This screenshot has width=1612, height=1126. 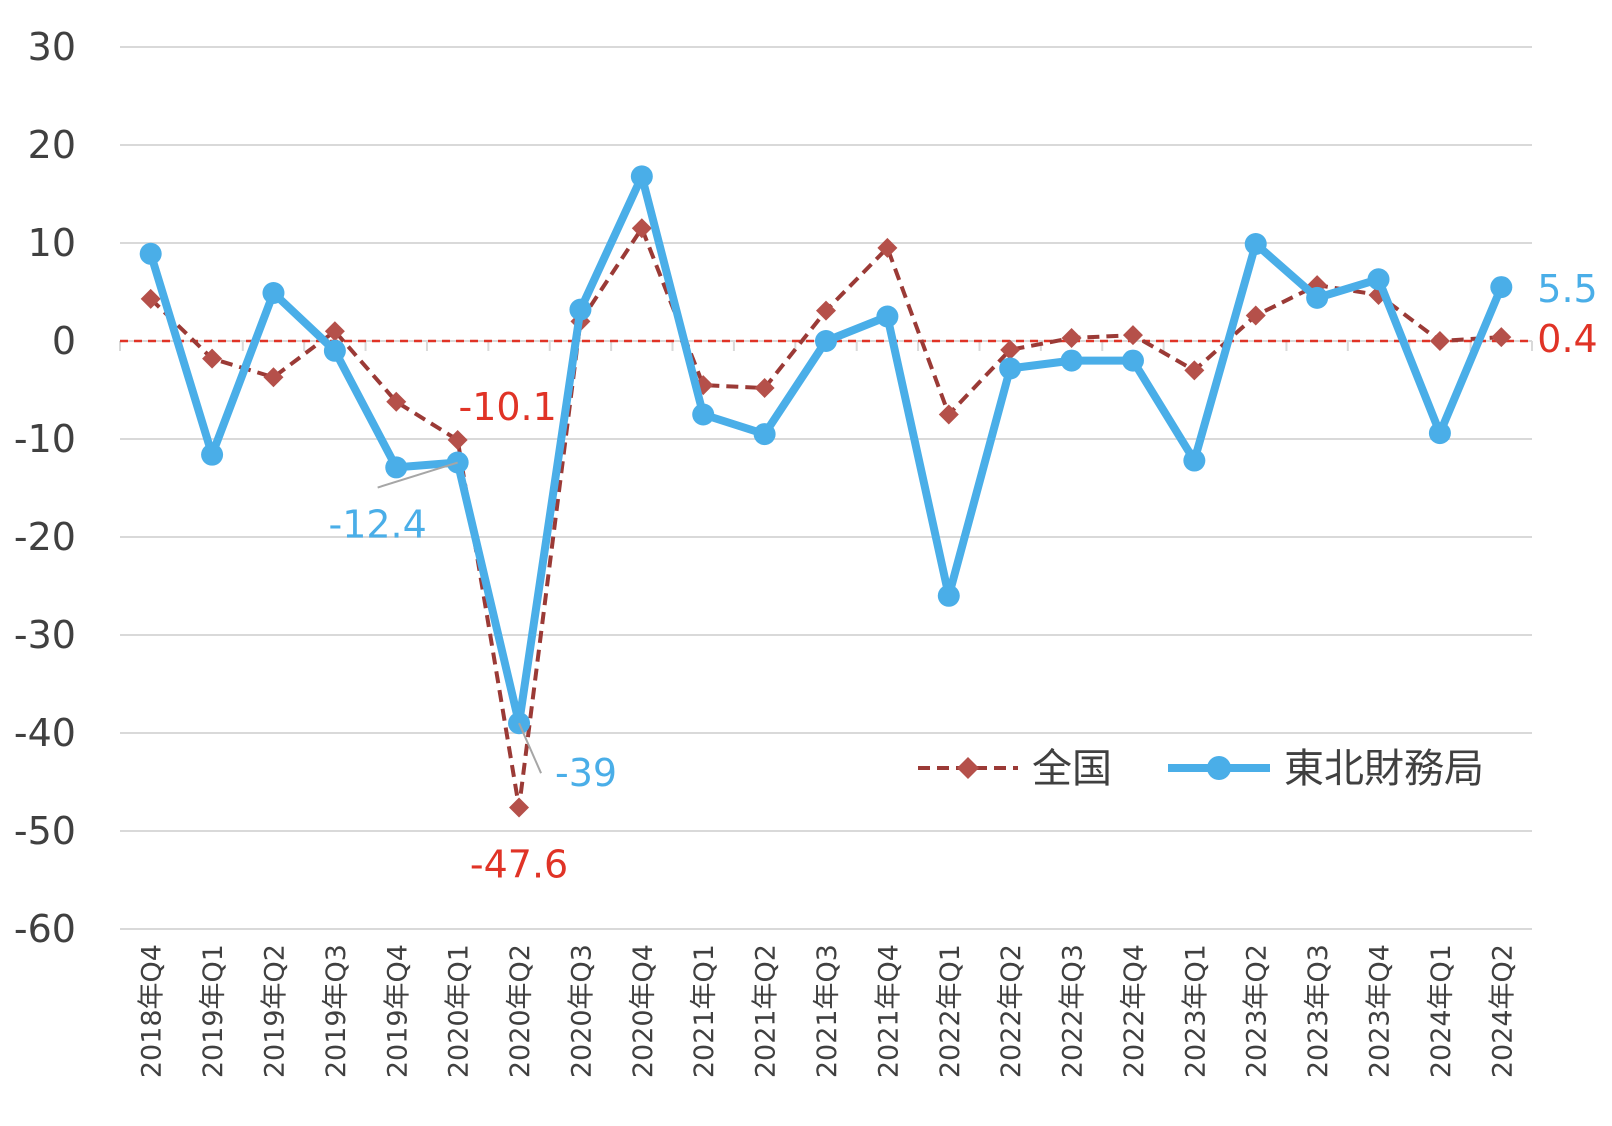 I want to click on x-tick-label: 2021年Q2, so click(x=766, y=1011).